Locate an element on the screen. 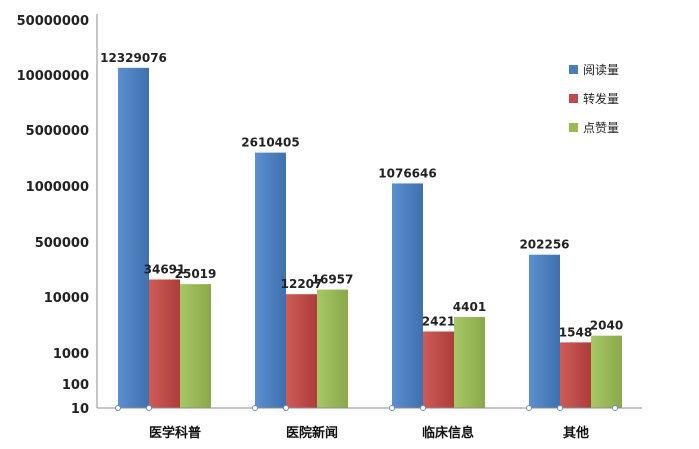  data-label: 25019 is located at coordinates (196, 274).